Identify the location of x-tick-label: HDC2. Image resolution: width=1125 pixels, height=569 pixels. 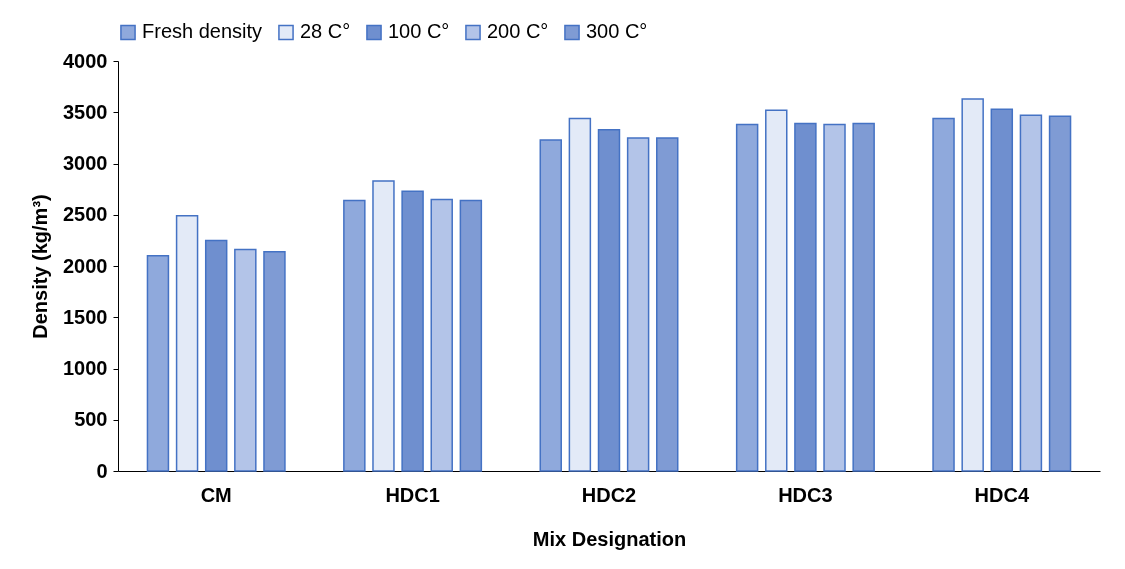
(609, 494).